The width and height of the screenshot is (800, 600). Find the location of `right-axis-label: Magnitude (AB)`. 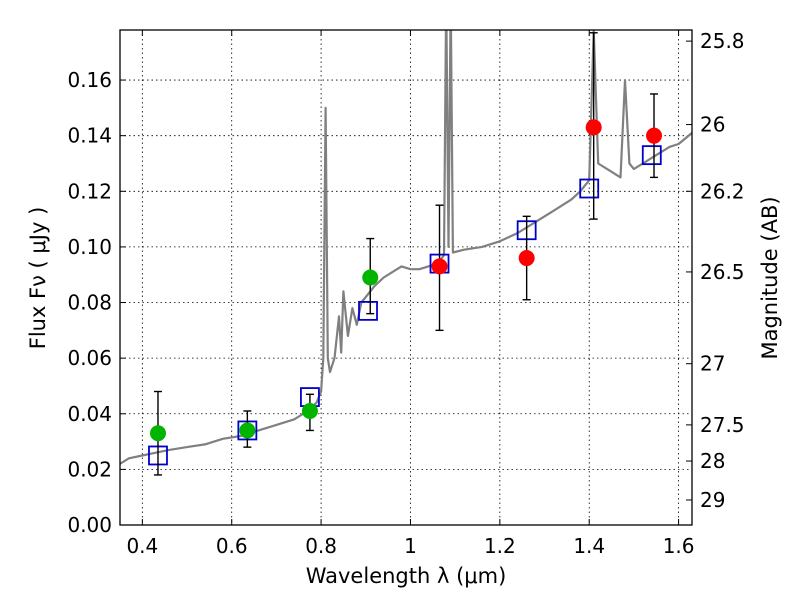

right-axis-label: Magnitude (AB) is located at coordinates (770, 277).